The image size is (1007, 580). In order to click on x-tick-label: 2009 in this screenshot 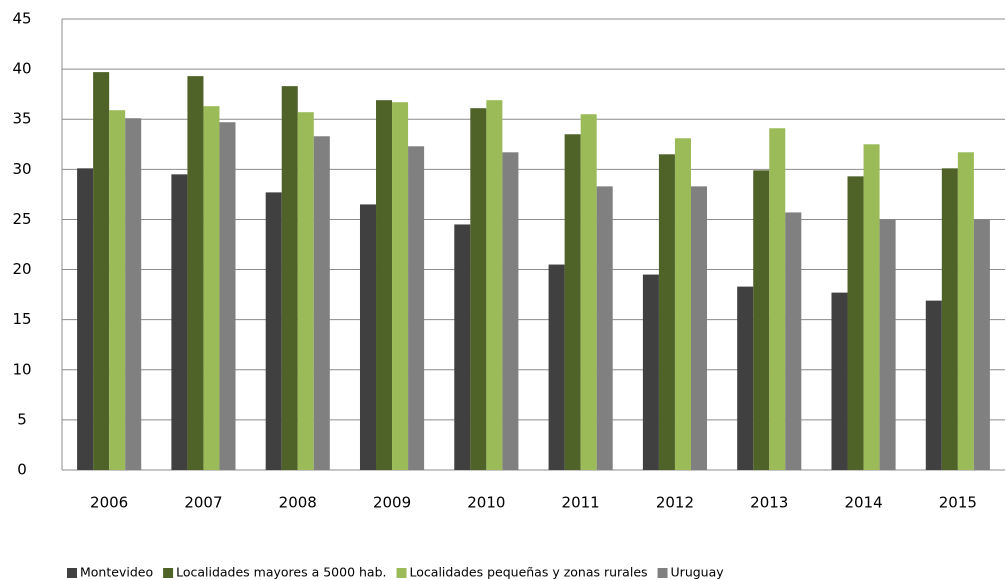, I will do `click(392, 503)`.